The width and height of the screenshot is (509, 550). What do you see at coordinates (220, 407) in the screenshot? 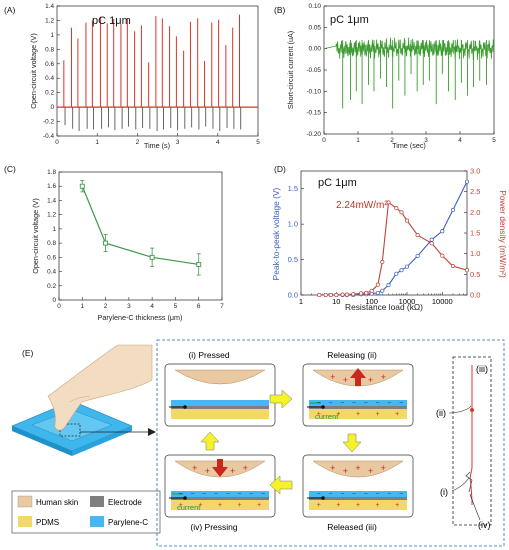
I see `electrode-layer` at bounding box center [220, 407].